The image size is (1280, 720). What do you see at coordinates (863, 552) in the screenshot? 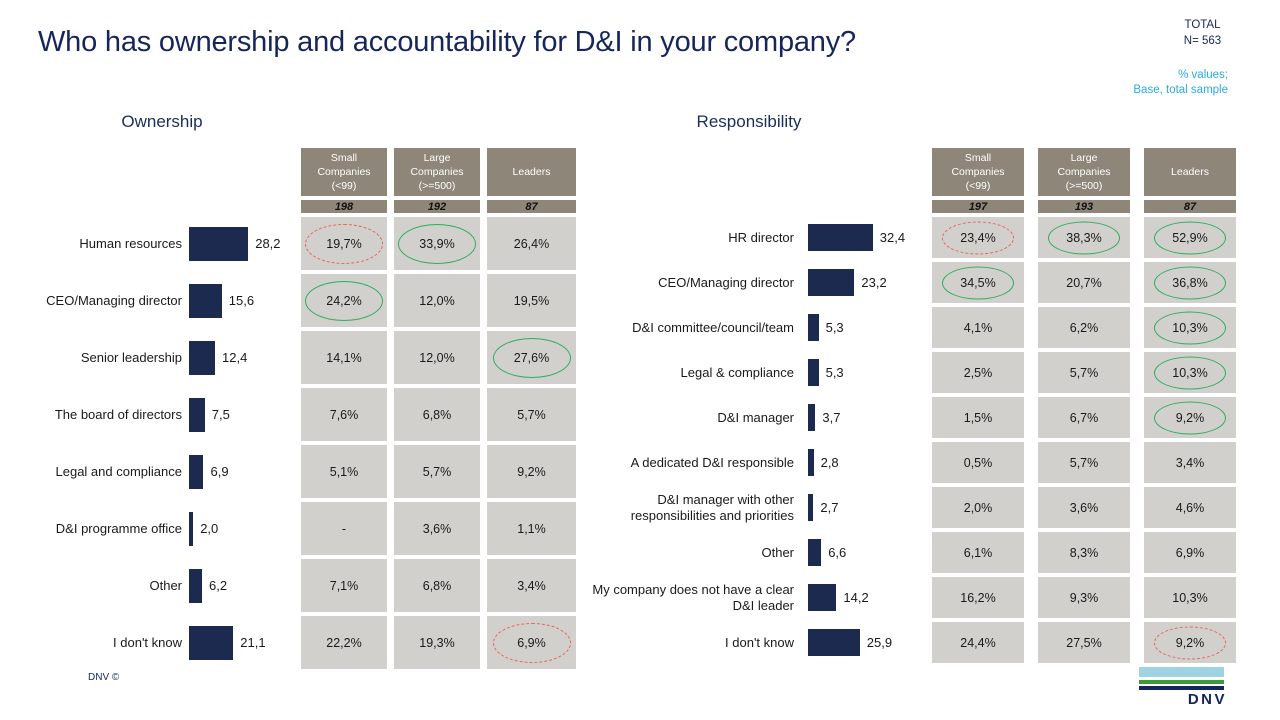
I see `bar-track: 6,6` at bounding box center [863, 552].